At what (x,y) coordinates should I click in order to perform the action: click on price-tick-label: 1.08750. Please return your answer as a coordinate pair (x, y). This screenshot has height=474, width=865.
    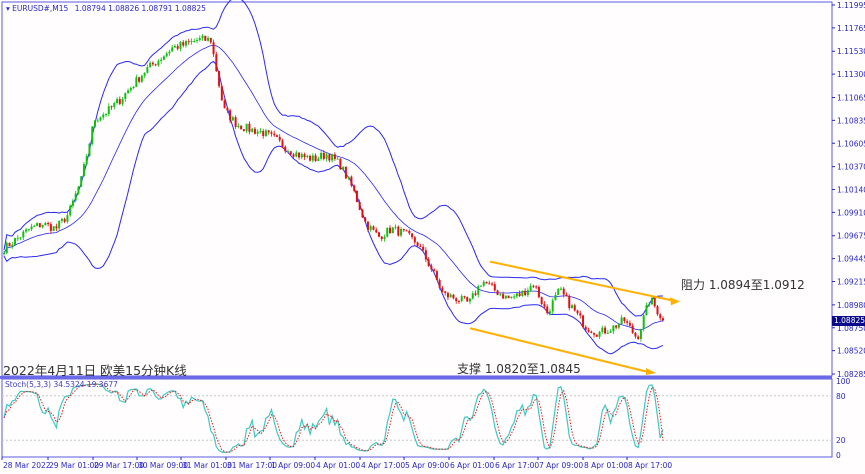
    Looking at the image, I should click on (851, 328).